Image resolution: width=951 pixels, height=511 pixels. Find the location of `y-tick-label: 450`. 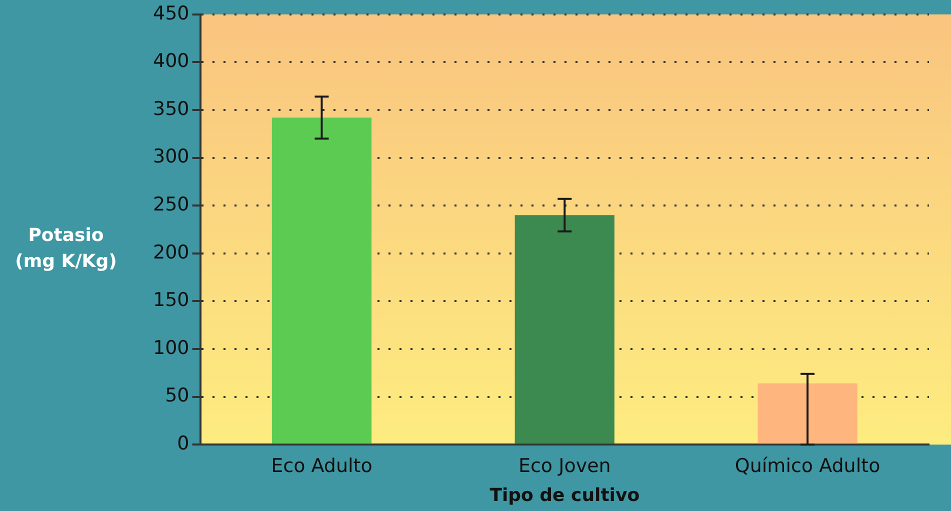

y-tick-label: 450 is located at coordinates (171, 13).